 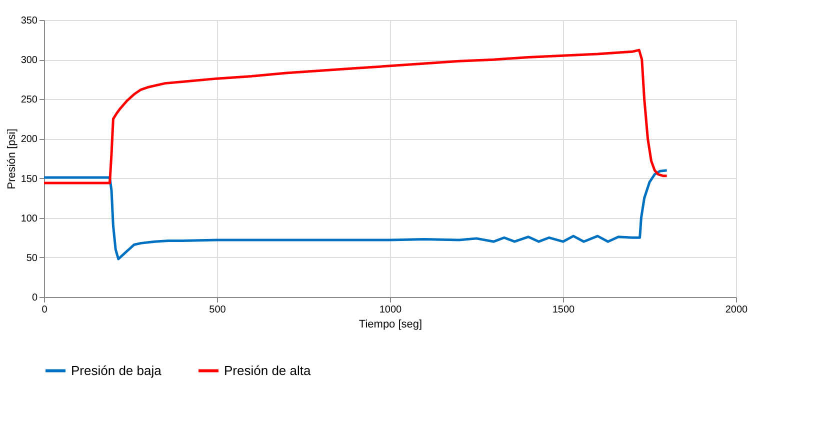 What do you see at coordinates (29, 60) in the screenshot?
I see `y-tick-label: 300` at bounding box center [29, 60].